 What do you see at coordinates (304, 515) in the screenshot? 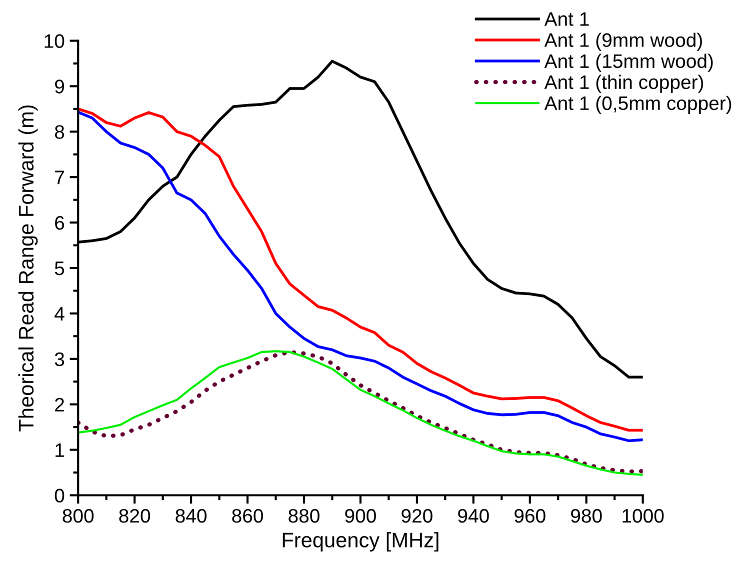
I see `x-tick-label: 880` at bounding box center [304, 515].